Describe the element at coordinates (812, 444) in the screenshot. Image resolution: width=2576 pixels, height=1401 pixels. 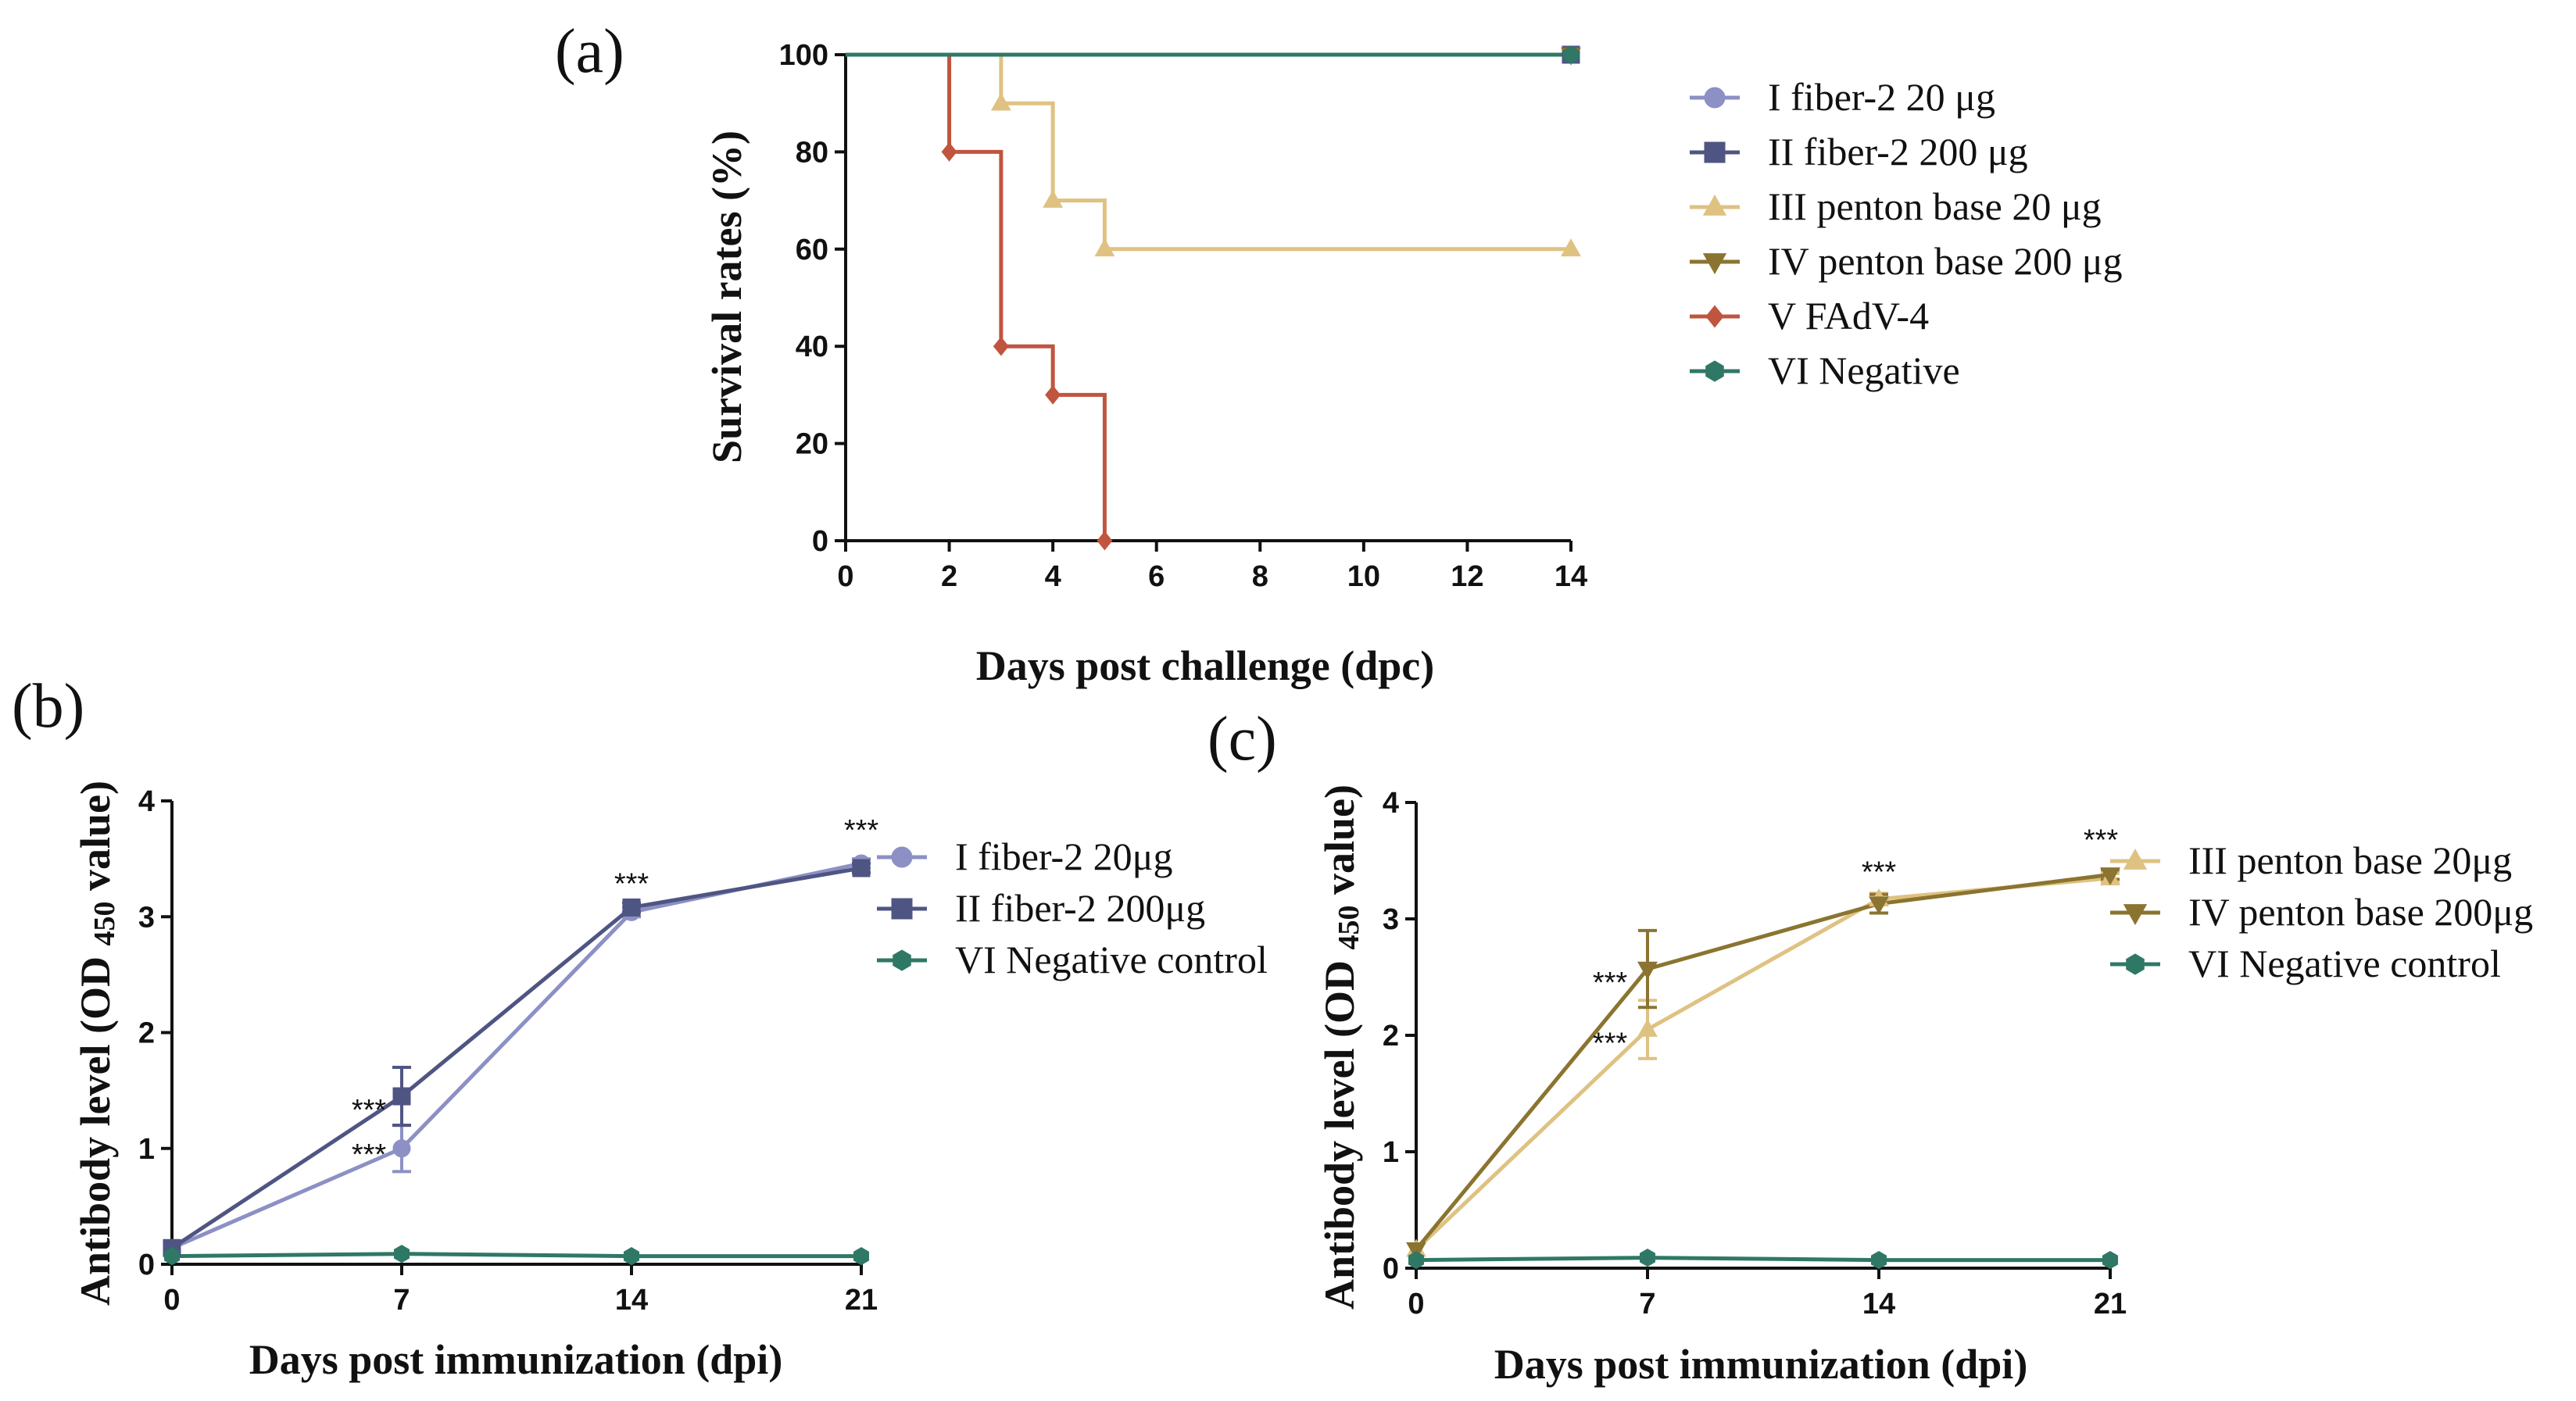
I see `panel-a-y-tick-label: 20` at that location.